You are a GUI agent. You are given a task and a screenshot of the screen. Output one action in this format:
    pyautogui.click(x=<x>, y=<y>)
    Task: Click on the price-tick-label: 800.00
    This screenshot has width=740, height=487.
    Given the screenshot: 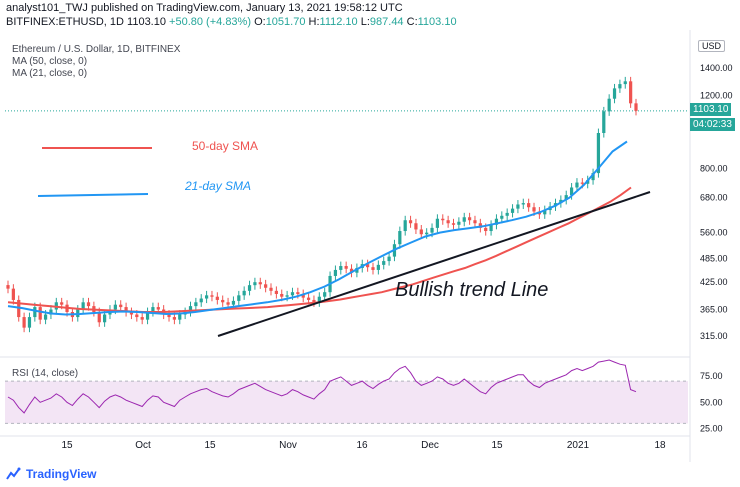 What is the action you would take?
    pyautogui.click(x=714, y=169)
    